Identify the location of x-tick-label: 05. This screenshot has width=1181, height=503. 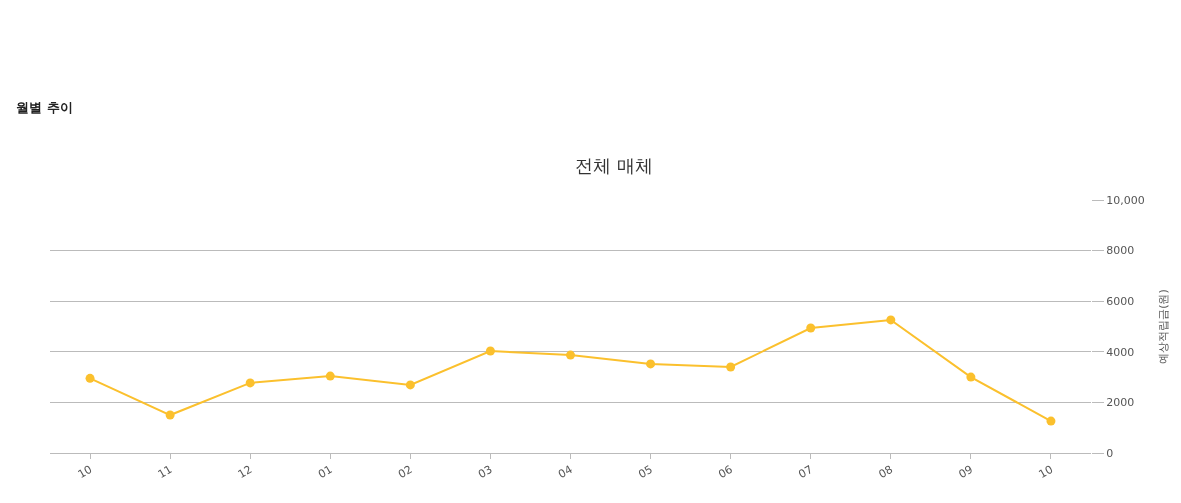
(645, 472).